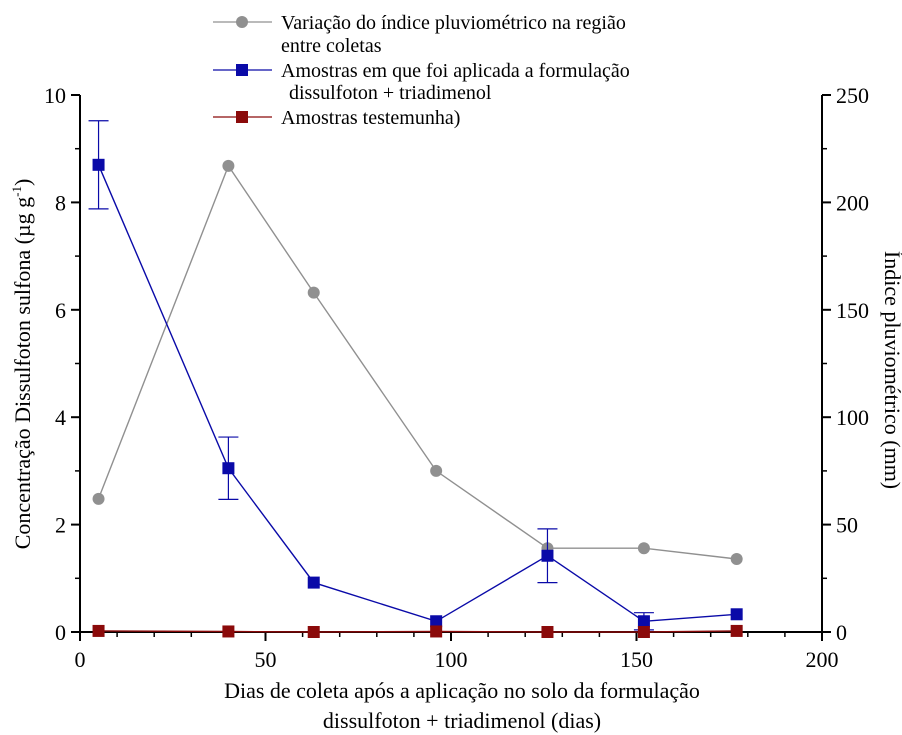 The height and width of the screenshot is (735, 902). I want to click on y-left-tick-label: 6, so click(60, 310).